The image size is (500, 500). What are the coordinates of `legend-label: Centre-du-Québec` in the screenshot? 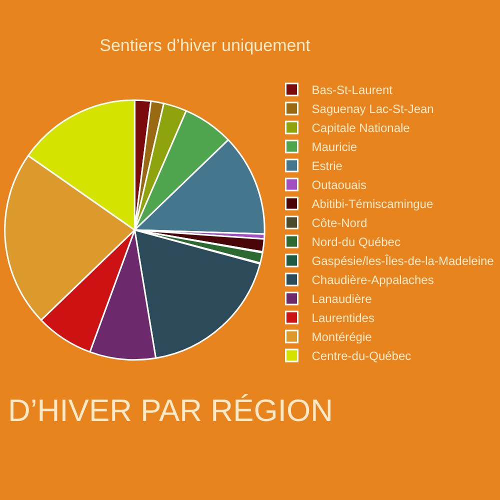 It's located at (362, 356).